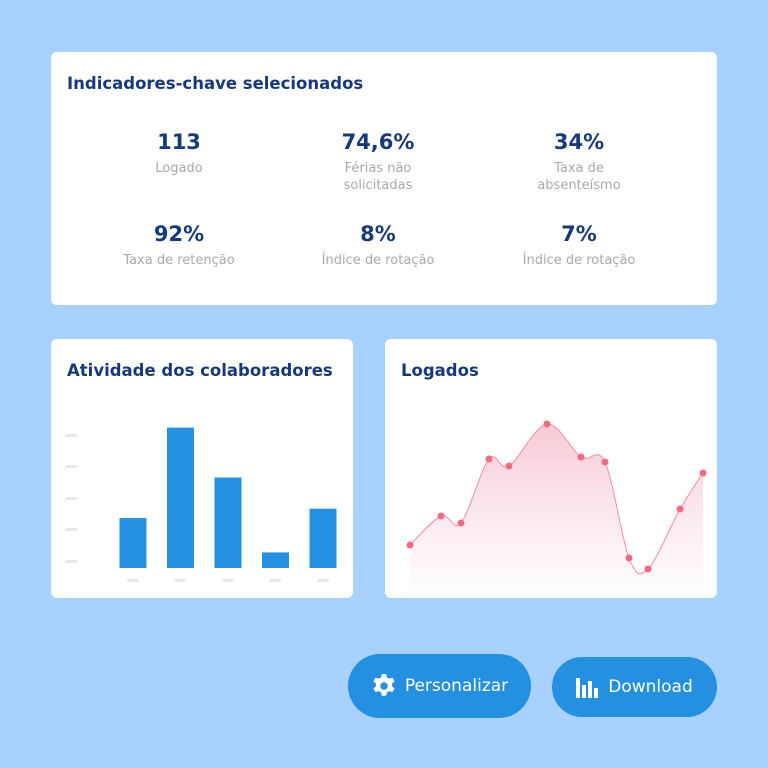 This screenshot has width=768, height=768. I want to click on download-button: Download, so click(634, 687).